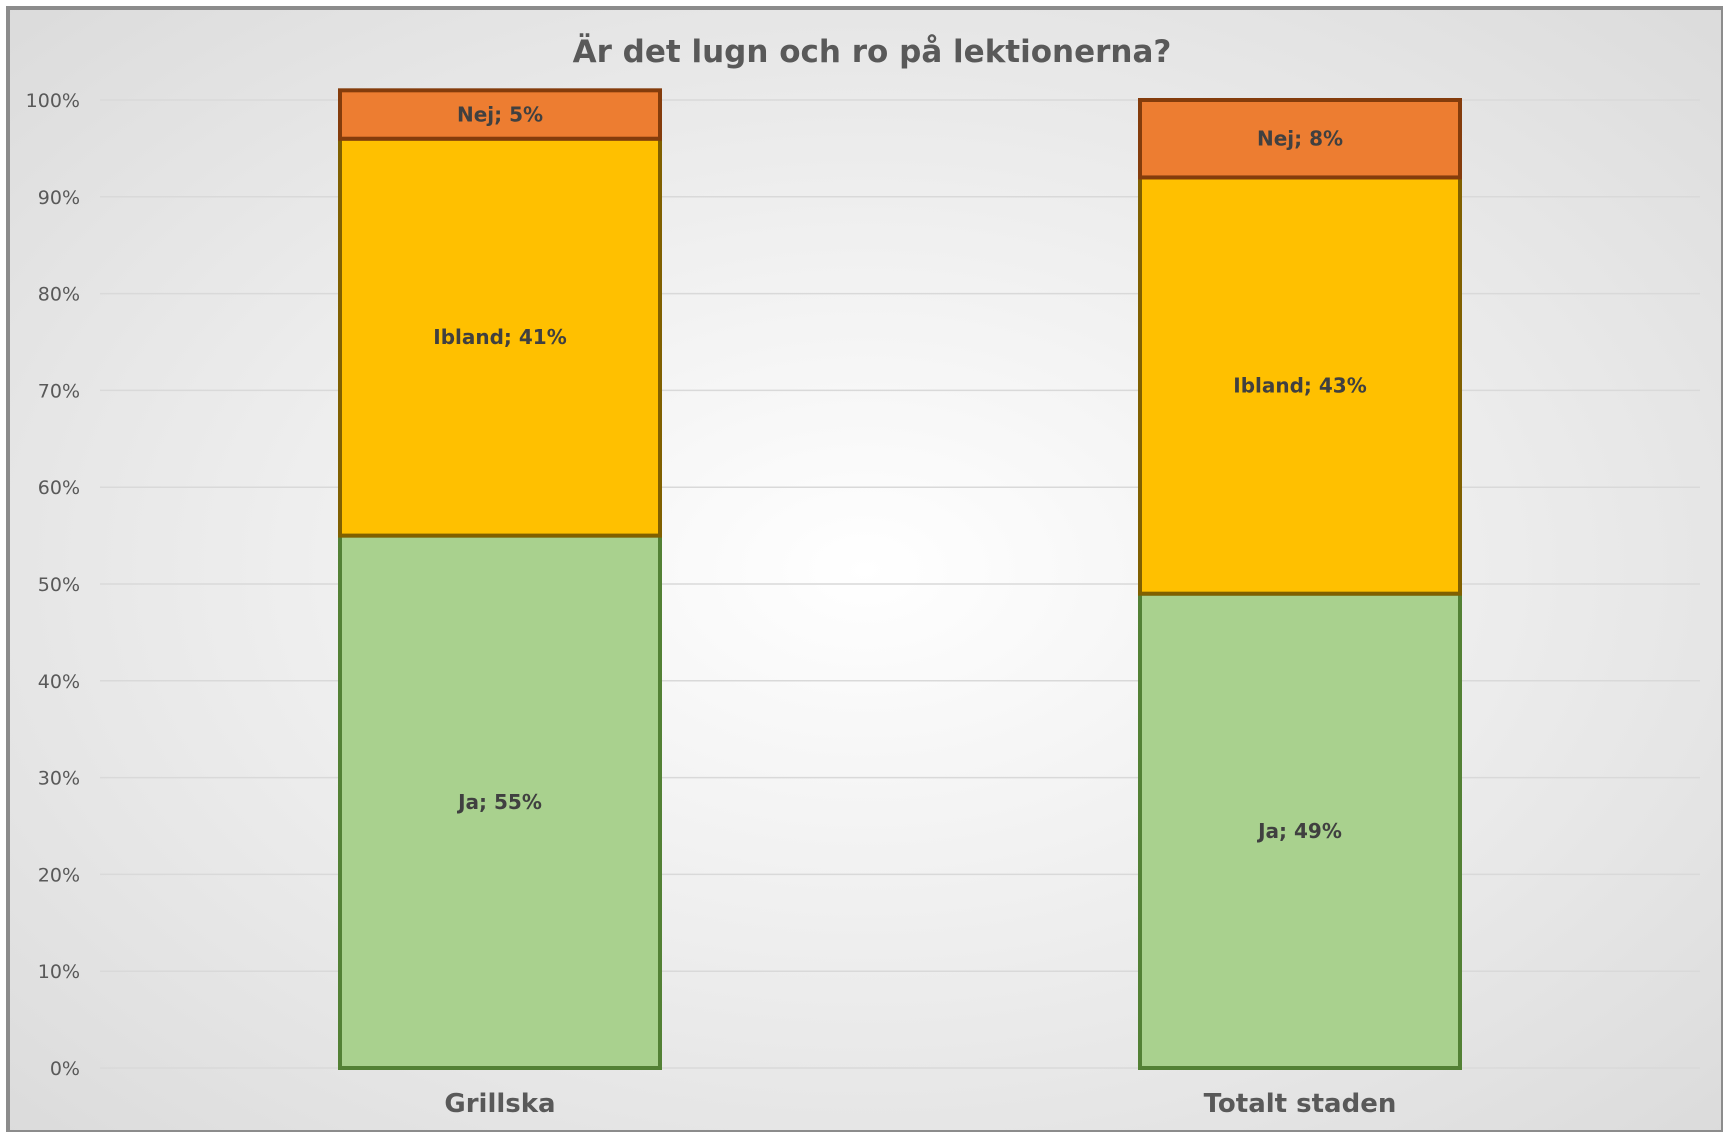  I want to click on x-axis-categories: Grillska Totalt staden, so click(920, 1104).